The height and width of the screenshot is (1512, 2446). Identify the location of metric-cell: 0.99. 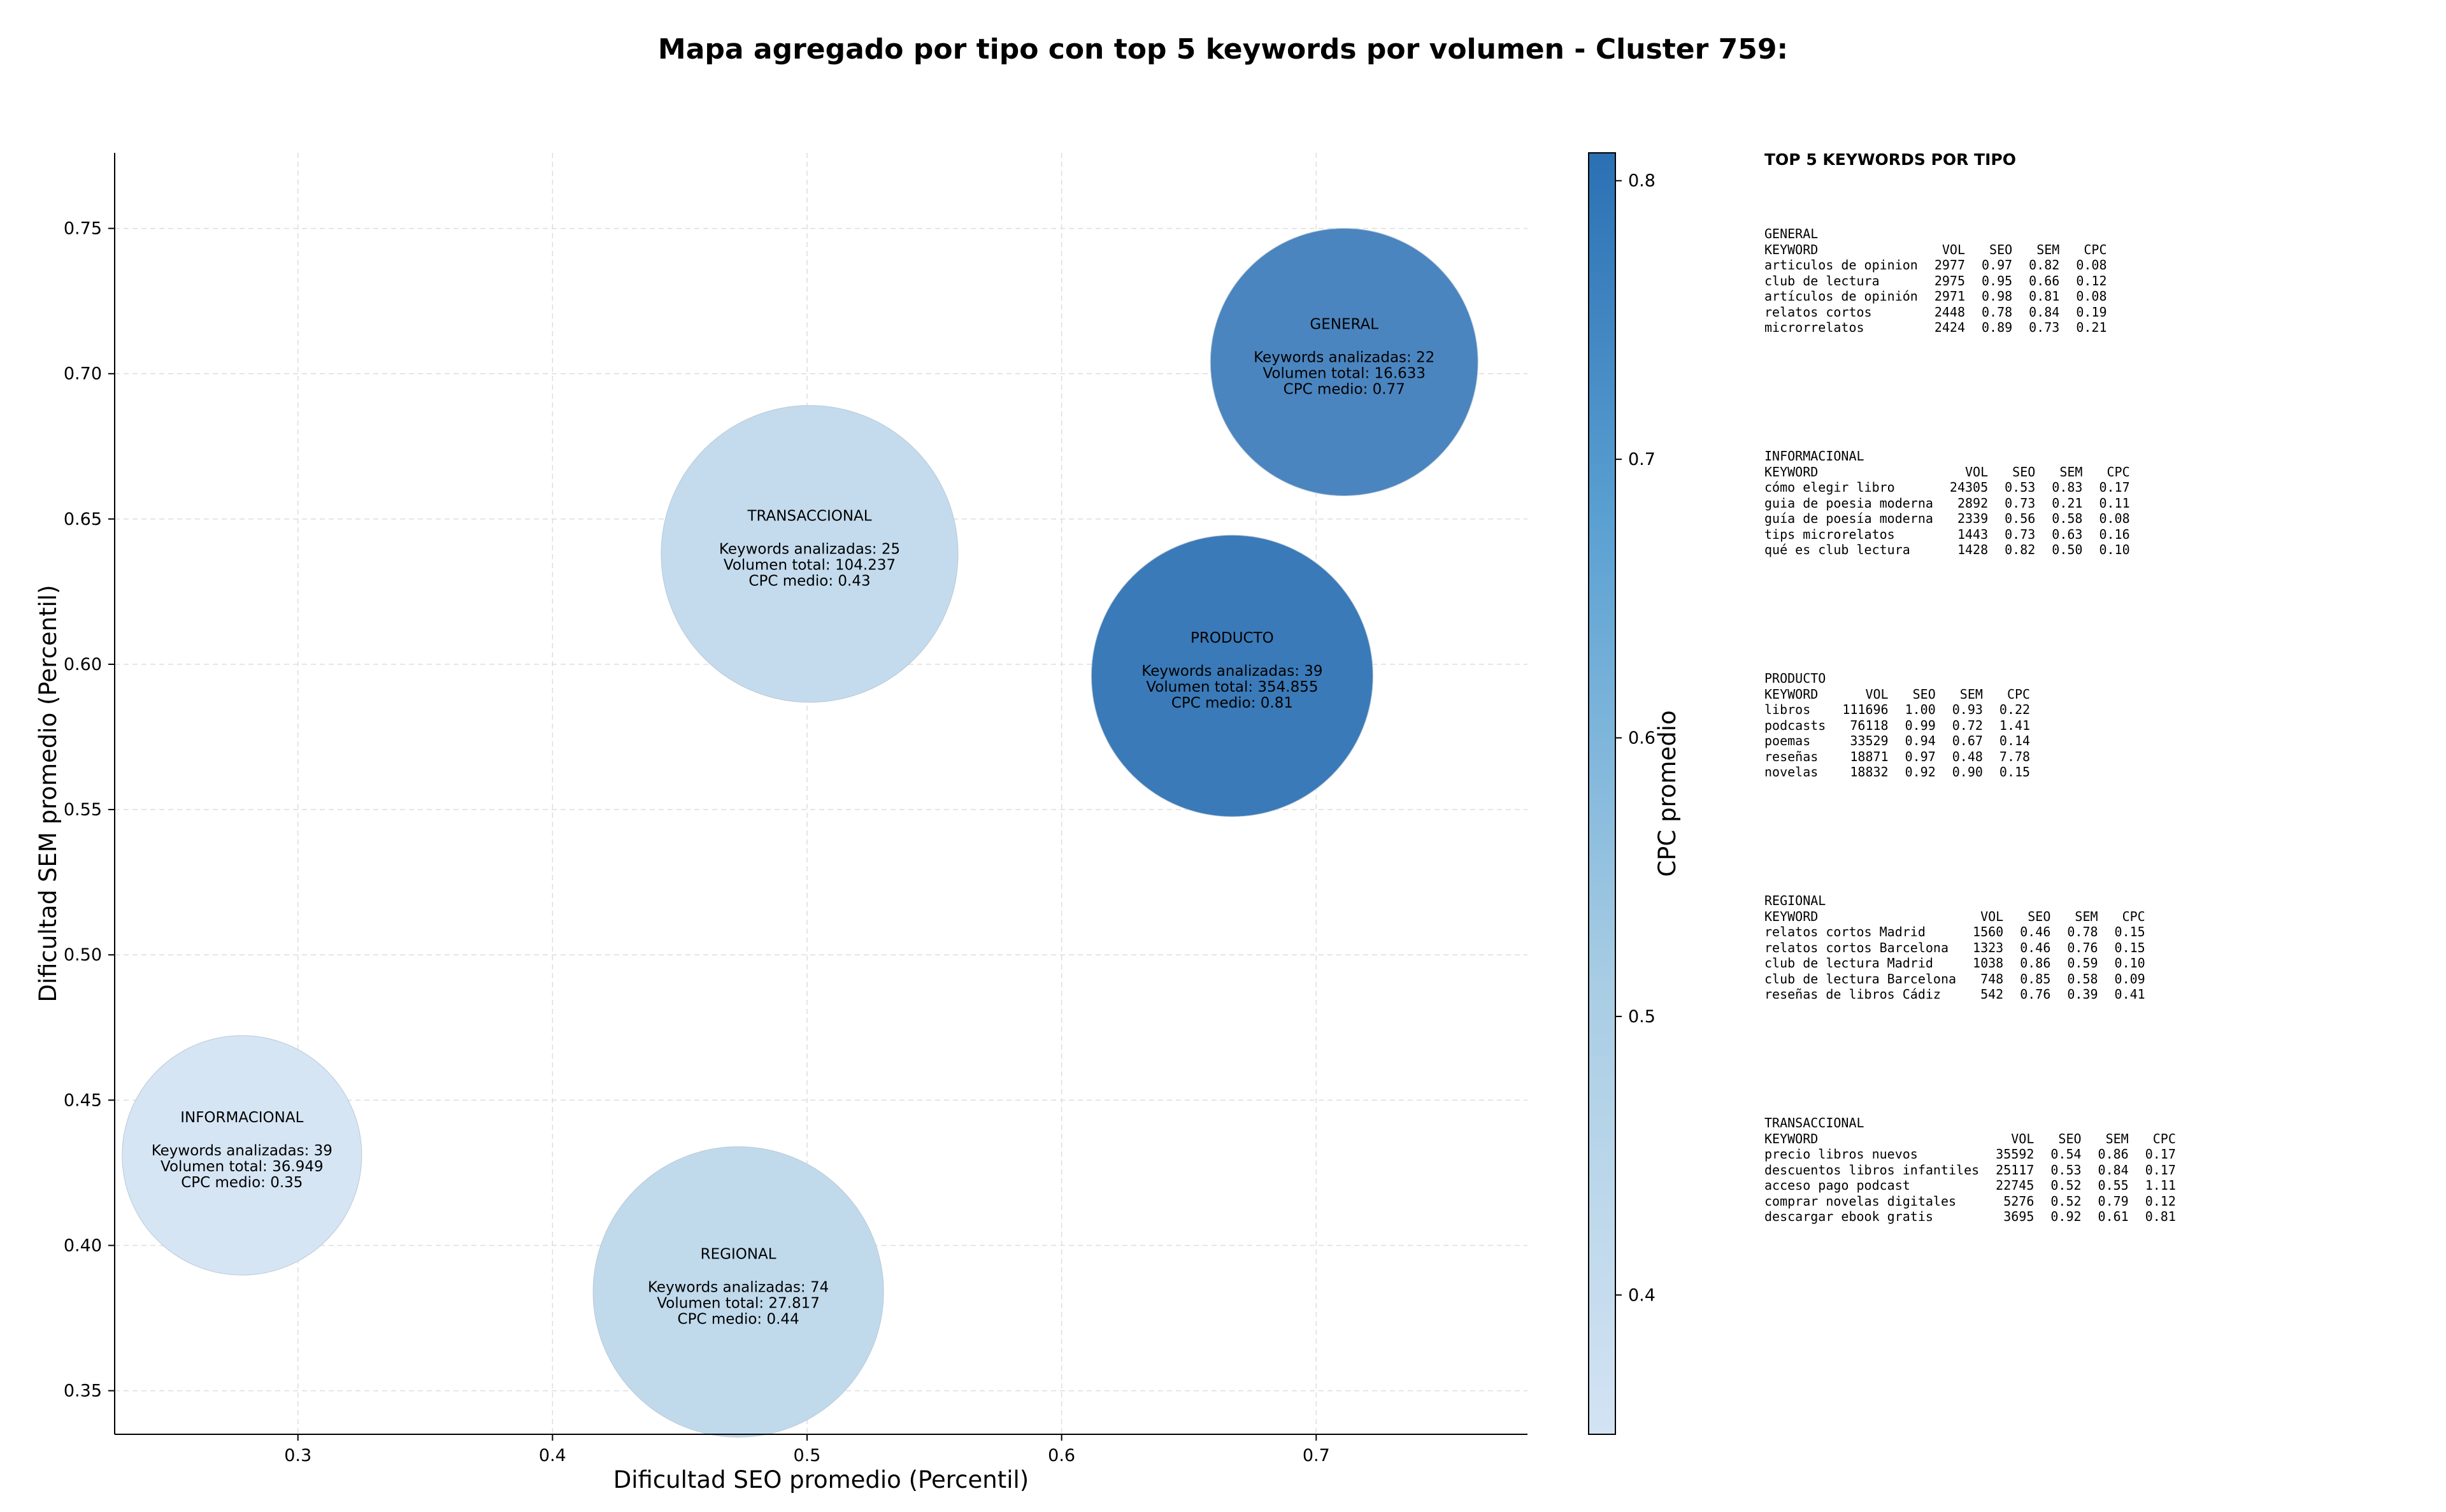
(1920, 725).